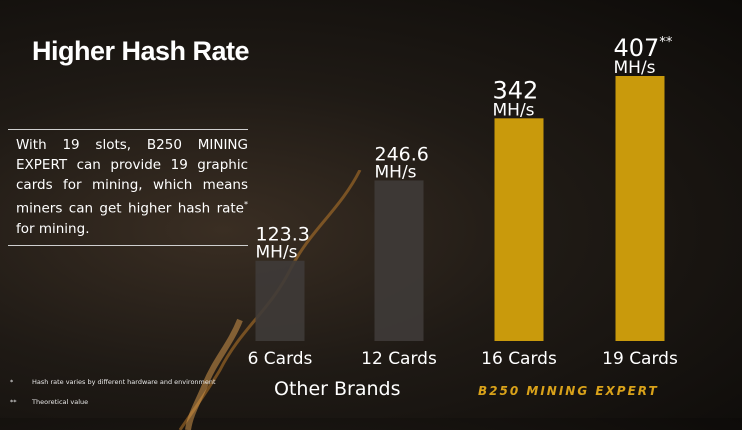 Image resolution: width=742 pixels, height=430 pixels. What do you see at coordinates (246, 204) in the screenshot?
I see `footnote-marker: *` at bounding box center [246, 204].